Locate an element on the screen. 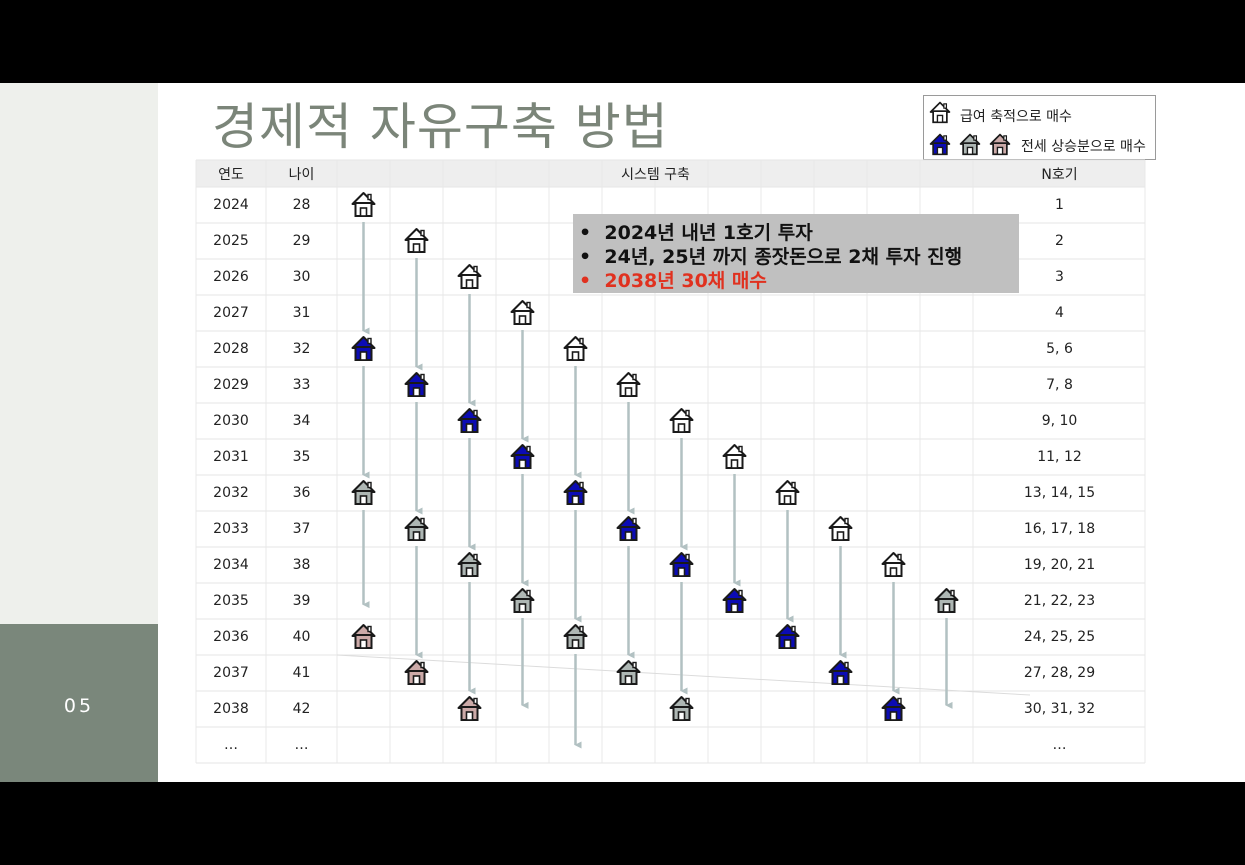 The image size is (1245, 865). callout-bullet-3: • 2038년 30채 매수 is located at coordinates (673, 281).